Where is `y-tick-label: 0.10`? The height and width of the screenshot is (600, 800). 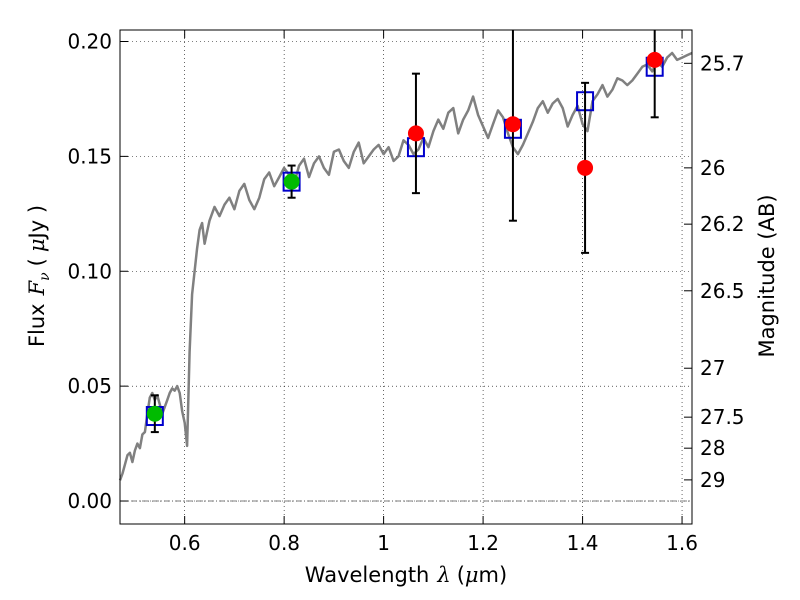 y-tick-label: 0.10 is located at coordinates (89, 271).